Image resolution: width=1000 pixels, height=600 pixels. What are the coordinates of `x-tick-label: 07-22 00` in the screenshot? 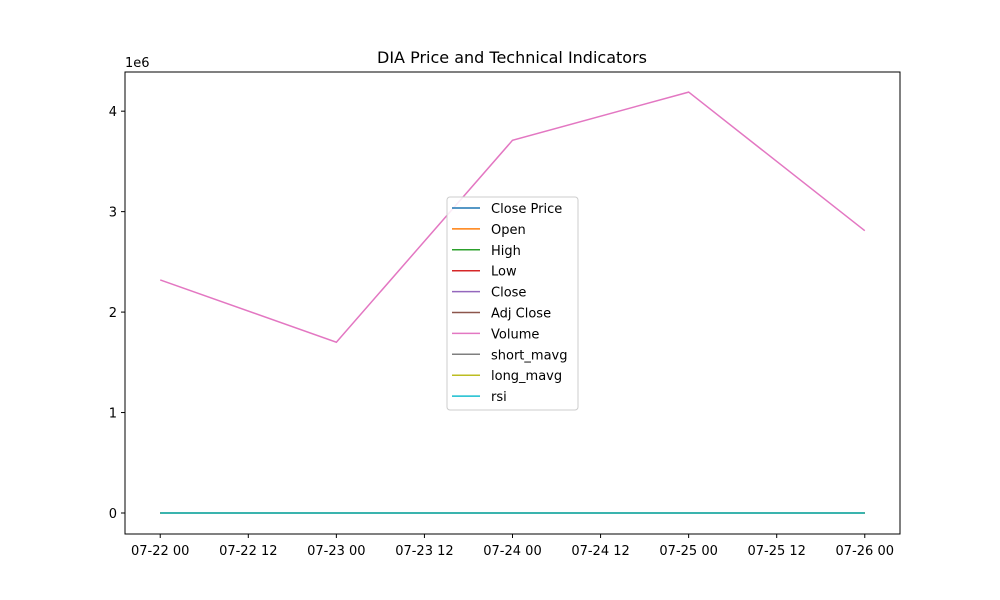 It's located at (160, 551).